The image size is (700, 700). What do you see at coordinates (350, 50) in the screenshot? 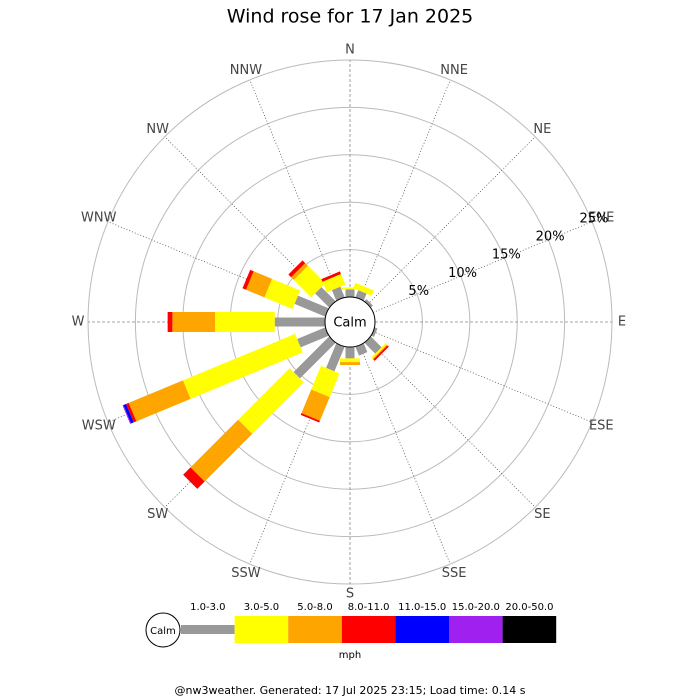
I see `direction-label: N` at bounding box center [350, 50].